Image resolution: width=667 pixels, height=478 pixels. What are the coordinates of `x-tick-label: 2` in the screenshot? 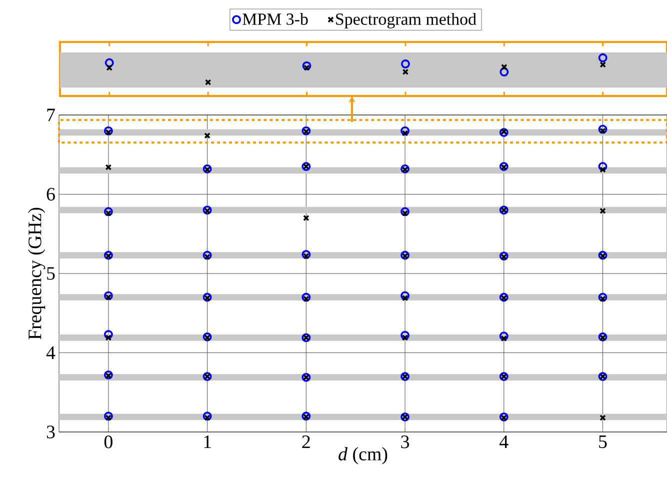 It's located at (306, 442).